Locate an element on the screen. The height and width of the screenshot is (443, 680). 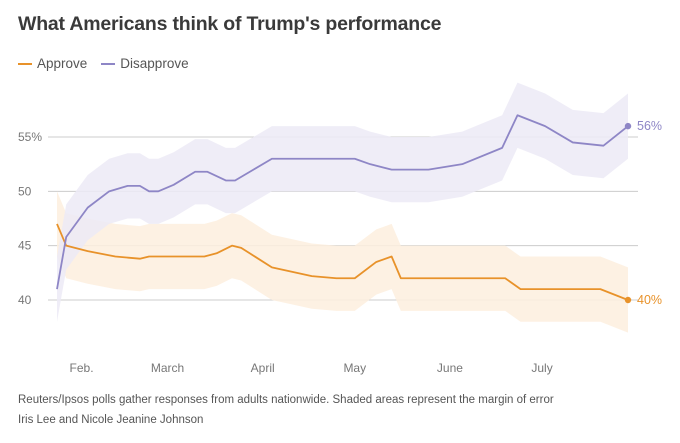
y-tick-label-45: 45 is located at coordinates (25, 246).